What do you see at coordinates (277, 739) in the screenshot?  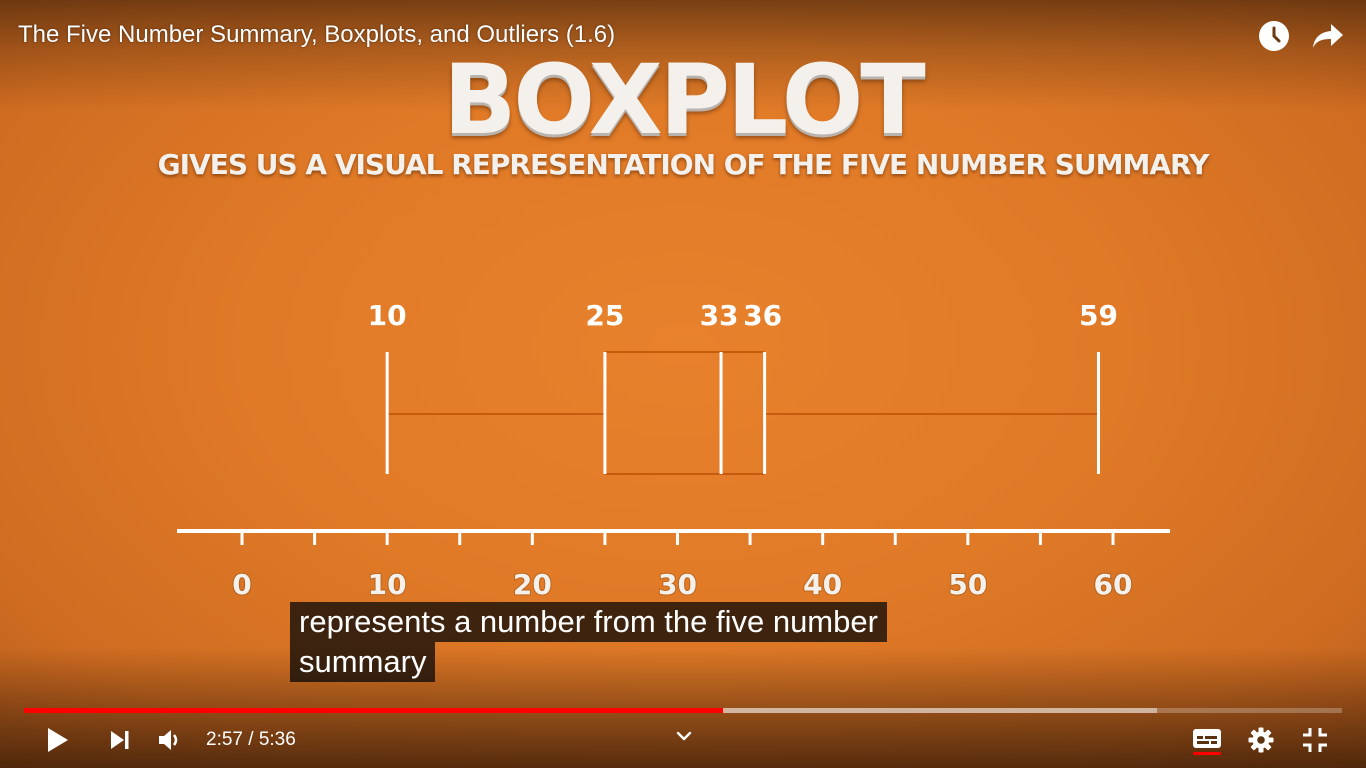 I see `duration: 5:36` at bounding box center [277, 739].